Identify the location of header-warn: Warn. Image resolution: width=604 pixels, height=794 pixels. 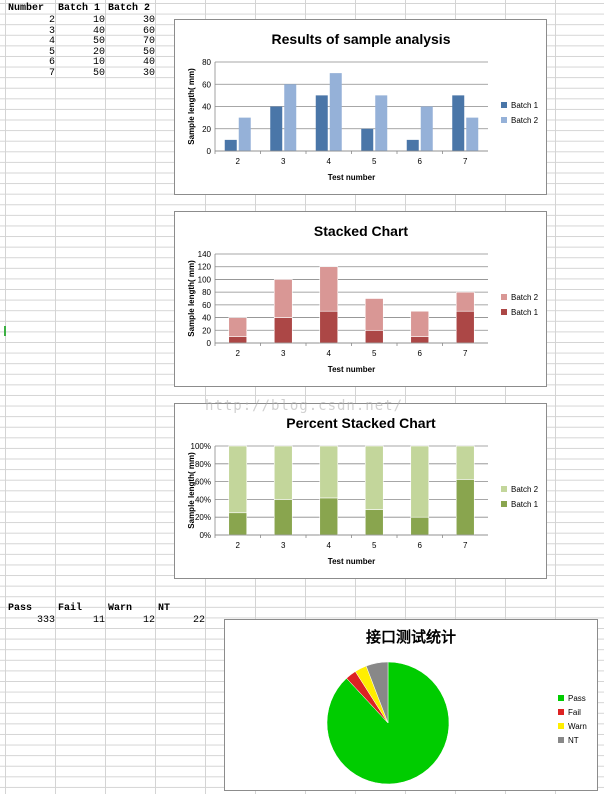
(120, 608).